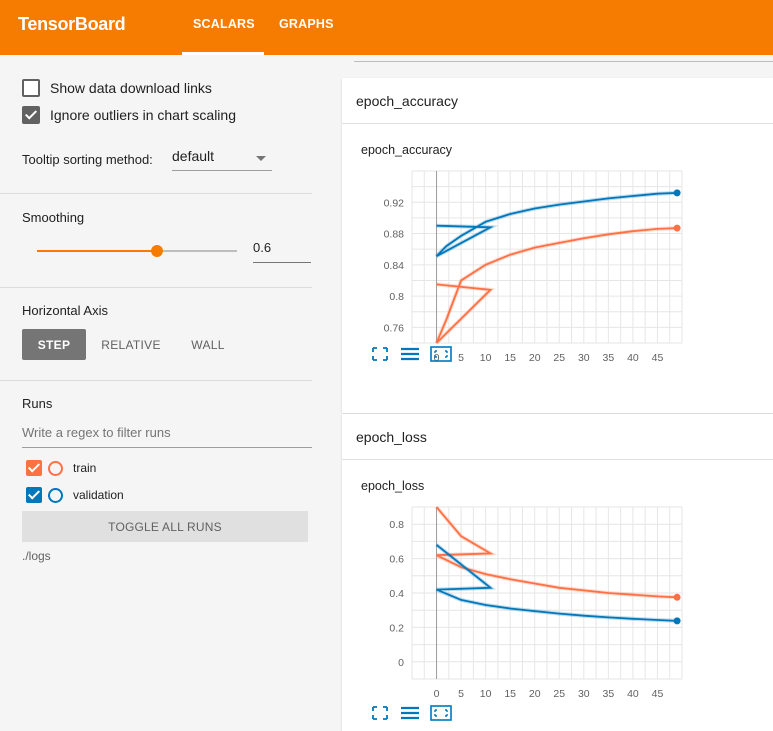 This screenshot has height=731, width=773. Describe the element at coordinates (53, 217) in the screenshot. I see `smoothing-label: Smoothing` at that location.